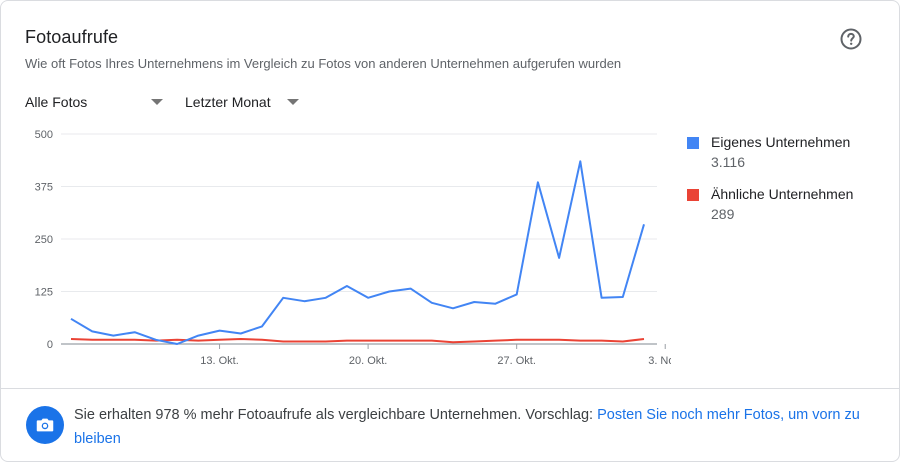 This screenshot has width=900, height=462. I want to click on x-tick-label: 20. Okt., so click(368, 361).